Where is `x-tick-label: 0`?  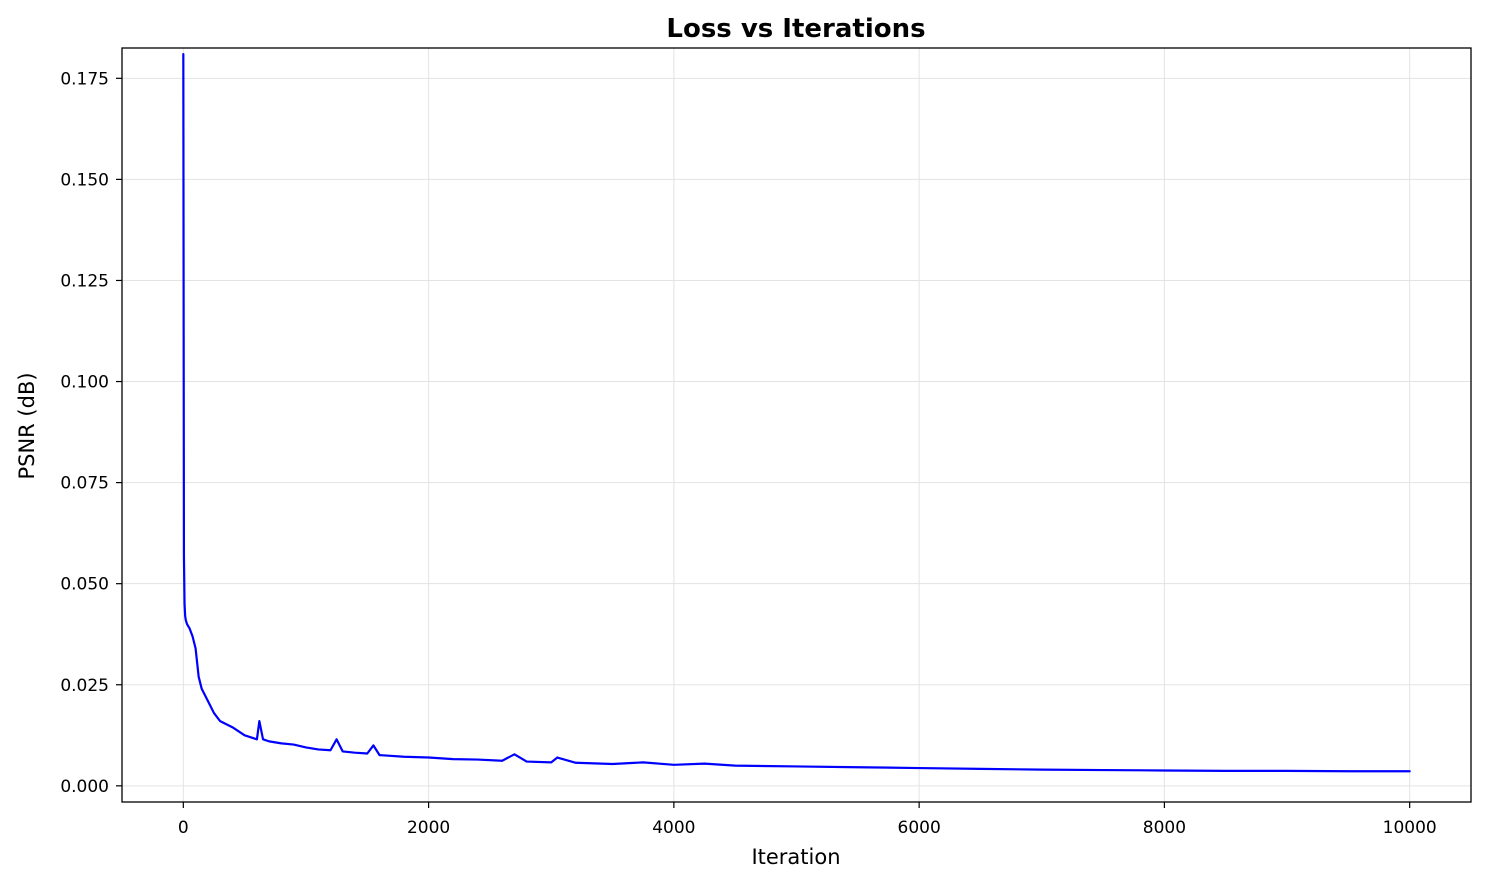
x-tick-label: 0 is located at coordinates (183, 828).